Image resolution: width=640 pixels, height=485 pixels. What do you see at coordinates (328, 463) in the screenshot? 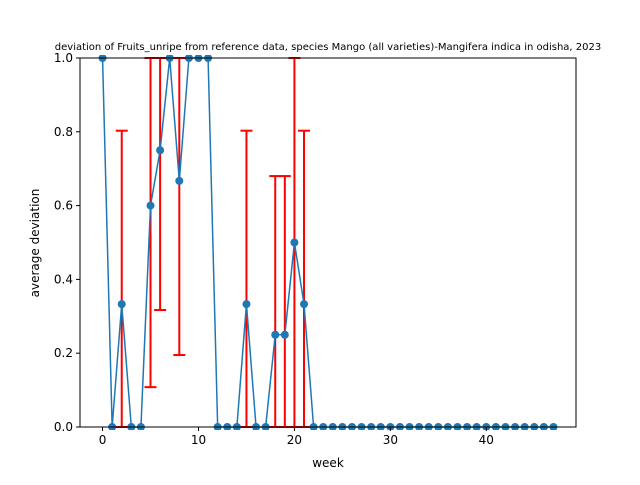
I see `x-axis-label: week` at bounding box center [328, 463].